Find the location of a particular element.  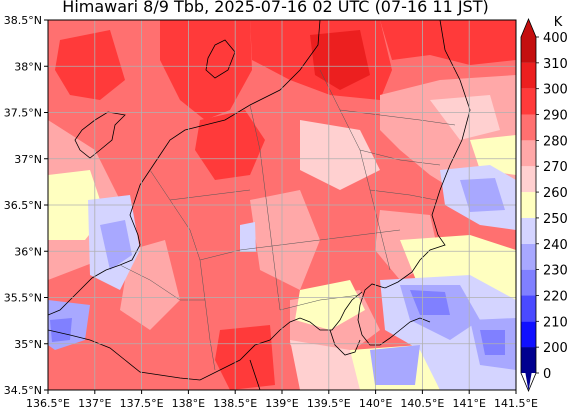

x-tick-label: 136.5°E is located at coordinates (48, 403).